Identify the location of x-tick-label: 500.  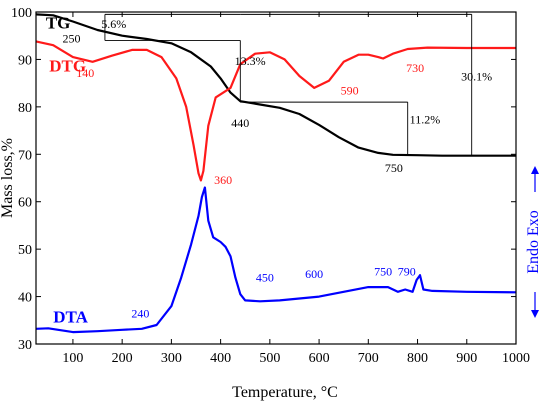
(269, 358).